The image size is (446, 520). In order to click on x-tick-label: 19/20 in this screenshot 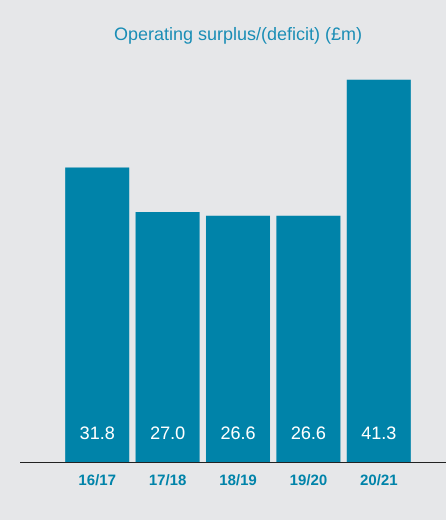, I will do `click(309, 481)`.